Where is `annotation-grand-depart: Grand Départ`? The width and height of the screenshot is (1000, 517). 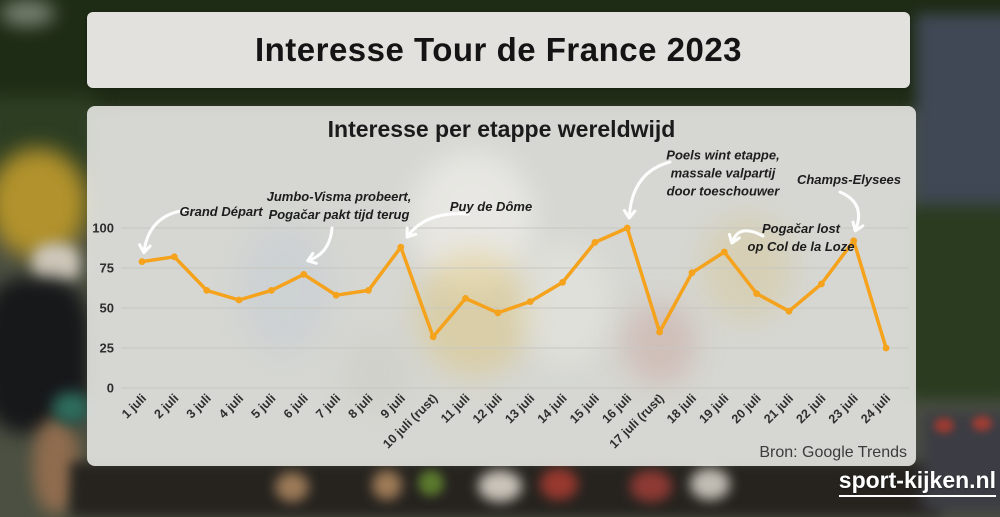
annotation-grand-depart: Grand Départ is located at coordinates (221, 211).